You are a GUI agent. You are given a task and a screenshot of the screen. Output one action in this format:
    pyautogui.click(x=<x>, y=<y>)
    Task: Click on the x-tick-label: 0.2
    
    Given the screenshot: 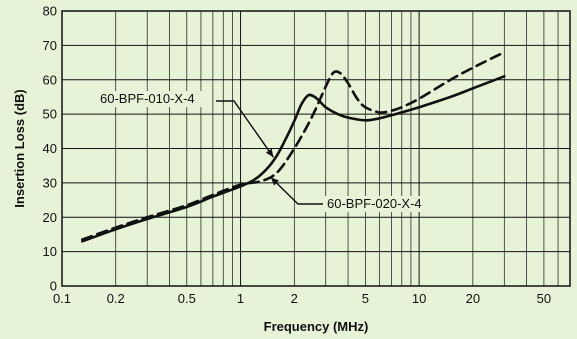 What is the action you would take?
    pyautogui.click(x=116, y=298)
    